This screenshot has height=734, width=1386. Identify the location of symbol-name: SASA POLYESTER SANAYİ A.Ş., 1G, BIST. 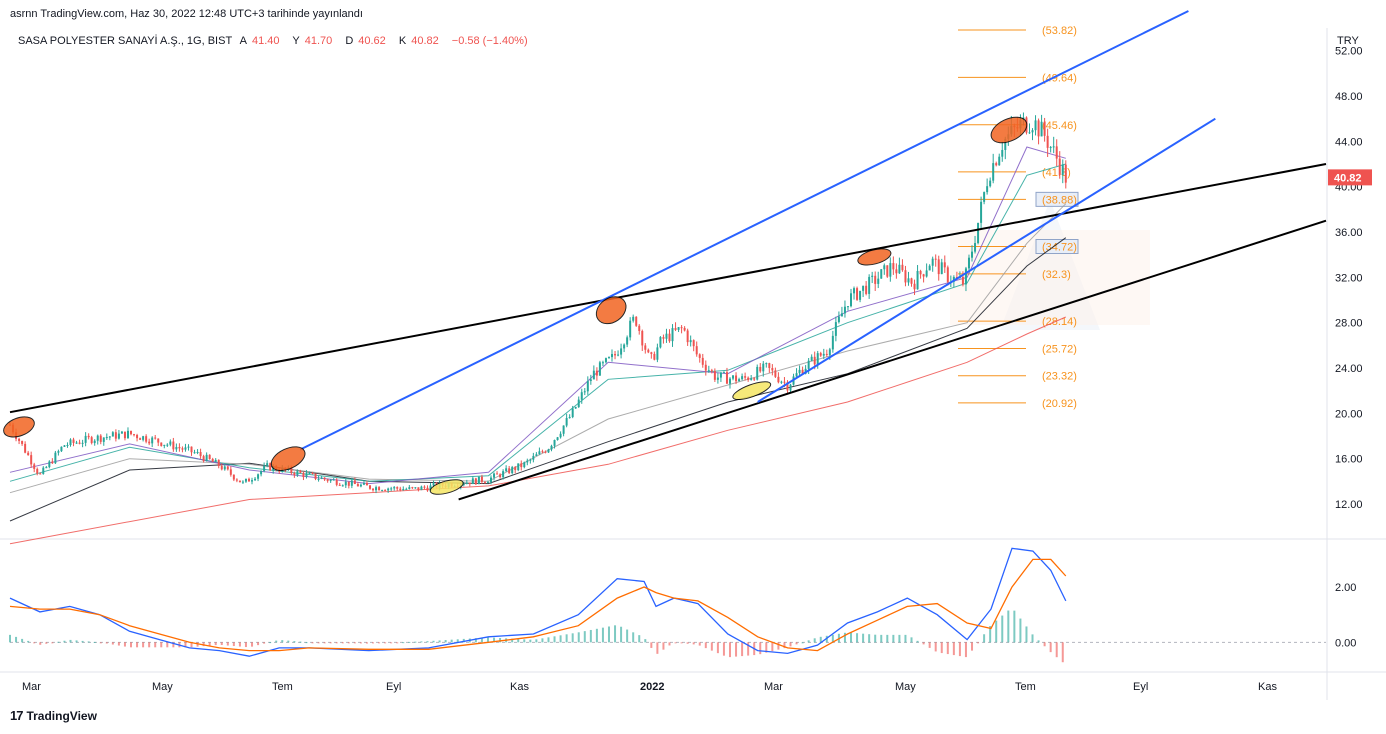
(125, 41).